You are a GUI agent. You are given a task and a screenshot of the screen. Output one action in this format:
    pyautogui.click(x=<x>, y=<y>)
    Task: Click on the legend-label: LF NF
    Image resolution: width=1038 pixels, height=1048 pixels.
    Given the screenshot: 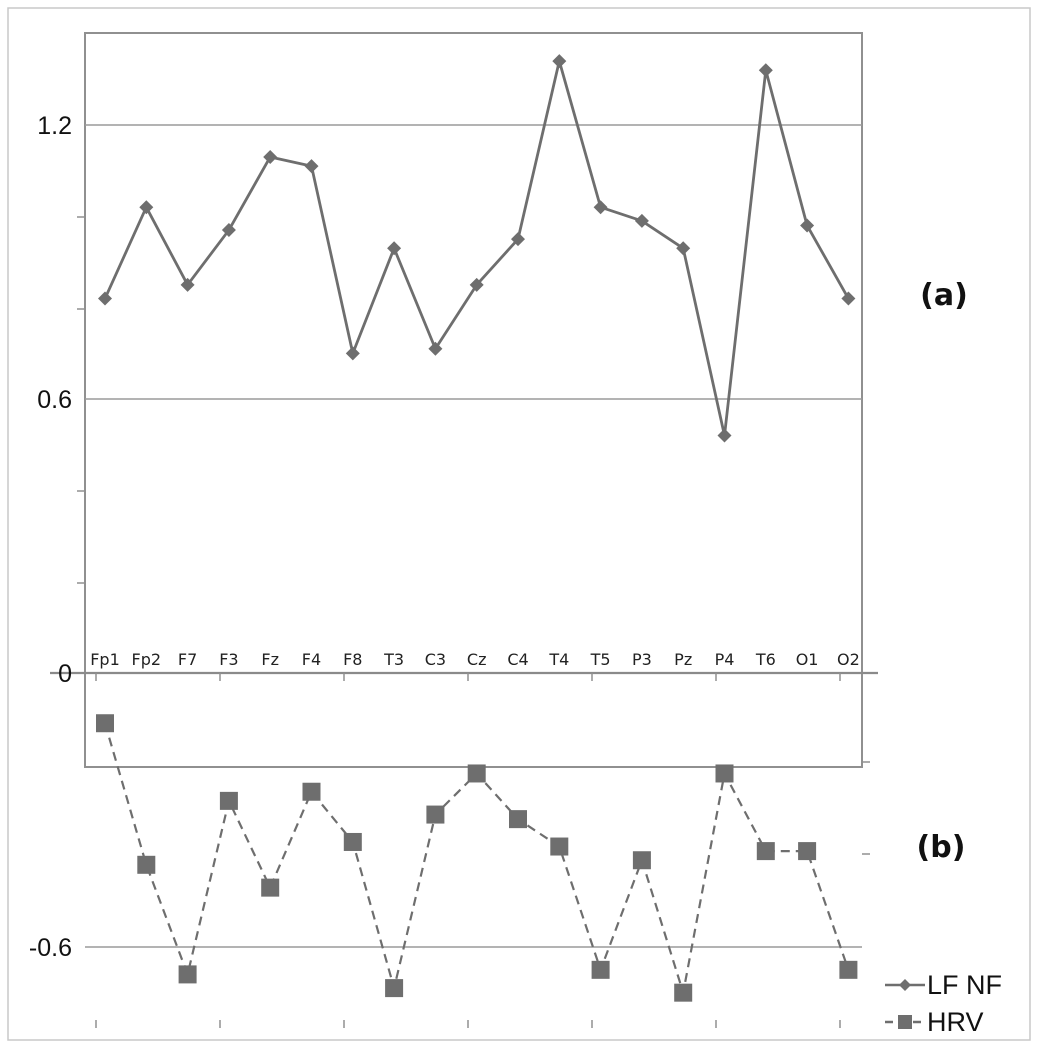 What is the action you would take?
    pyautogui.click(x=964, y=985)
    